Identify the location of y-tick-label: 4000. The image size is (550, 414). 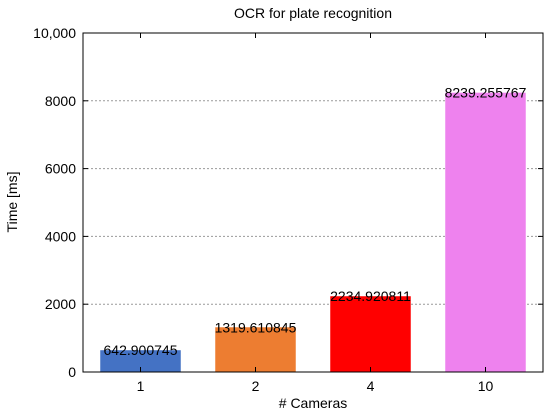
(60, 236).